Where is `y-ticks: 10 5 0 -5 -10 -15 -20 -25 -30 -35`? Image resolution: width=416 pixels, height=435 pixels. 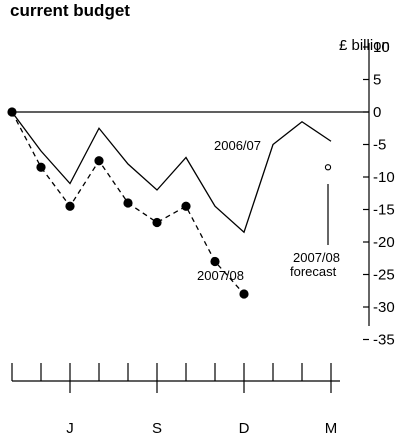
y-ticks: 10 5 0 -5 -10 -15 -20 -25 -30 -35 is located at coordinates (379, 194).